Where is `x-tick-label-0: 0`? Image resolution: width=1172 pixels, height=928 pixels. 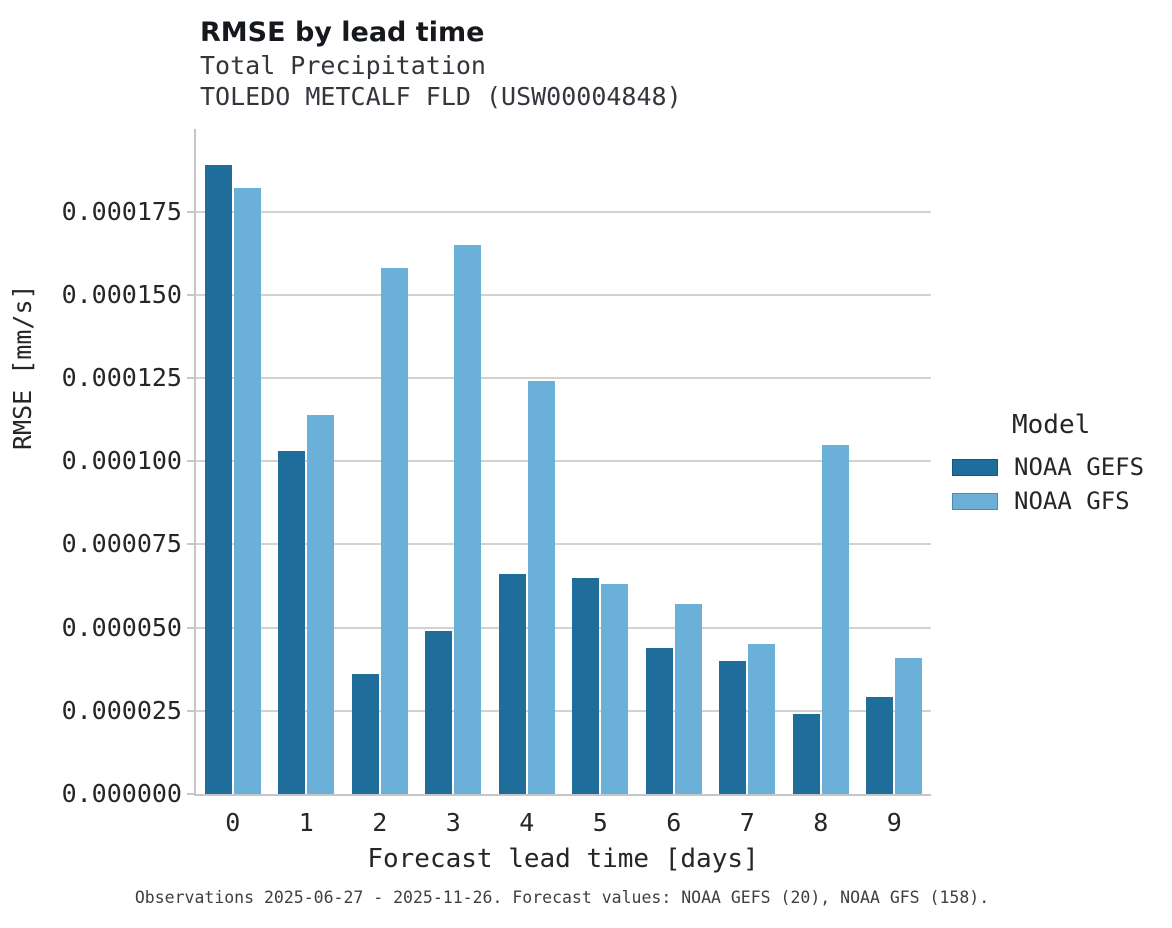
x-tick-label-0: 0 is located at coordinates (233, 822).